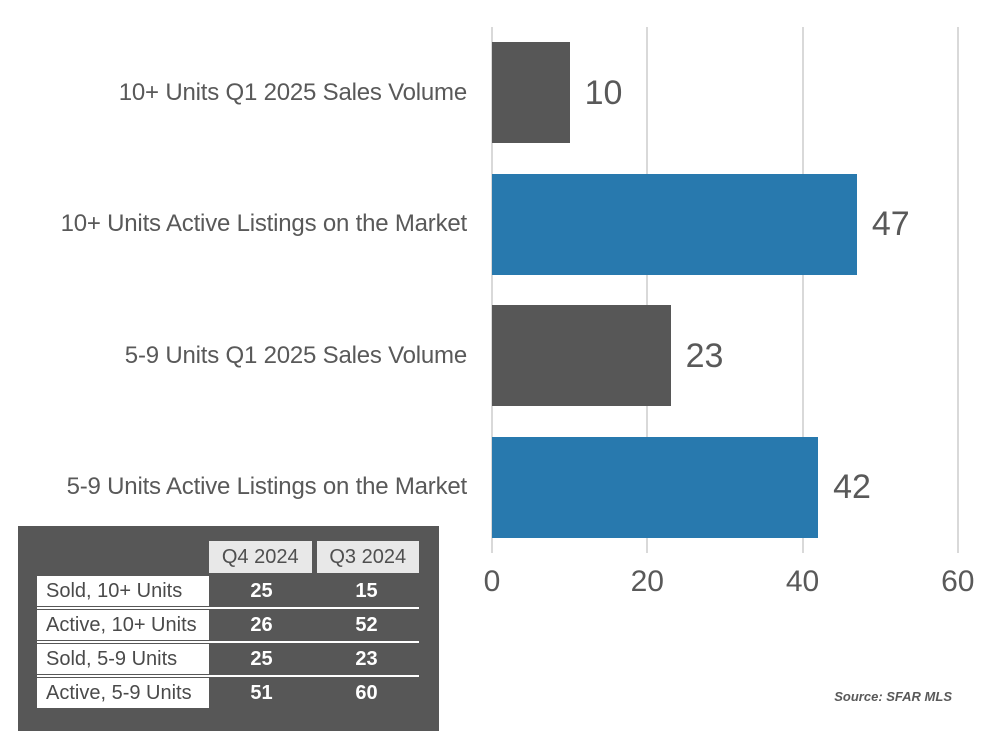 This screenshot has width=1000, height=750. I want to click on table-row: Active, 10+ Units 26 52, so click(228, 625).